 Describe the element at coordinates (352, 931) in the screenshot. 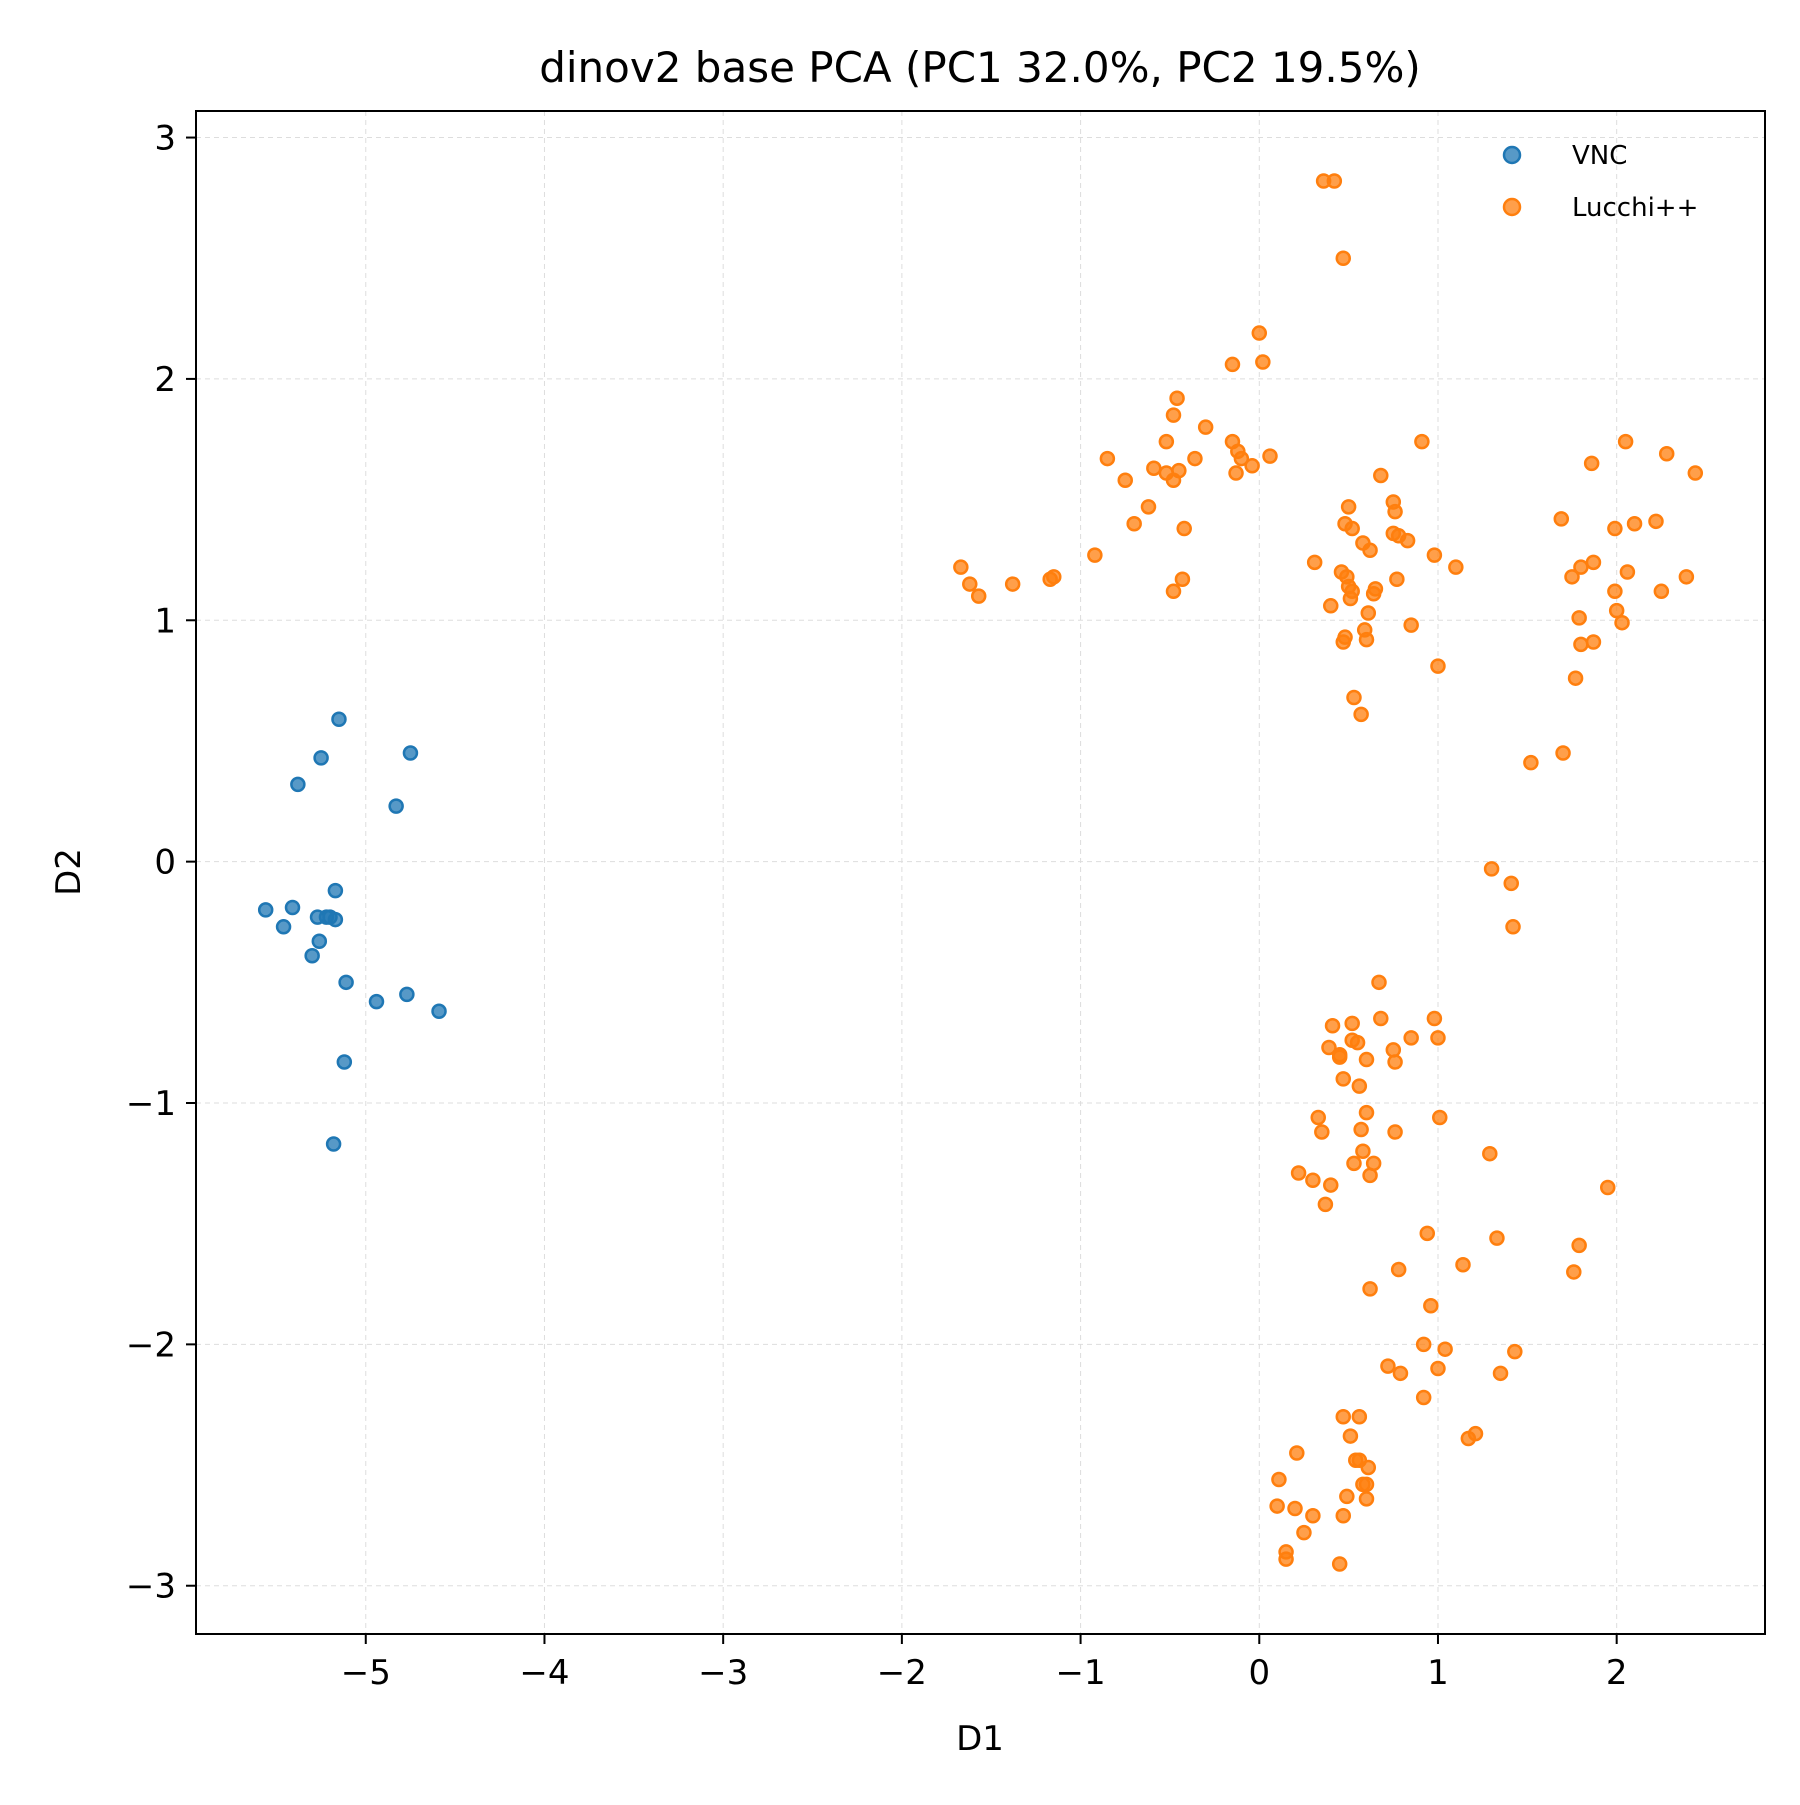

I see `series-vnc` at that location.